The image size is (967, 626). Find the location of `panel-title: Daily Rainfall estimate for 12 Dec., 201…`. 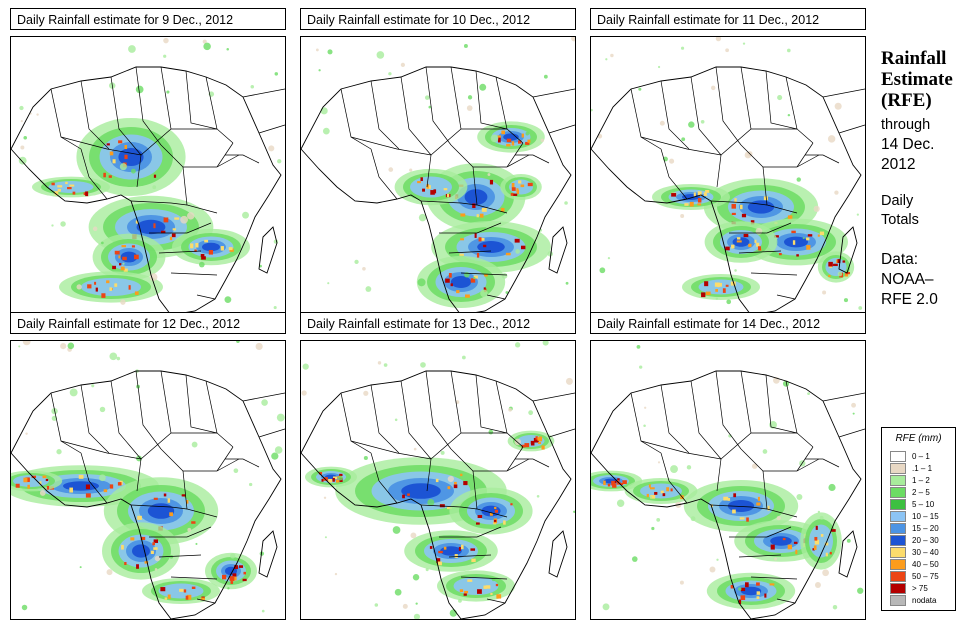

panel-title: Daily Rainfall estimate for 12 Dec., 201… is located at coordinates (148, 323).